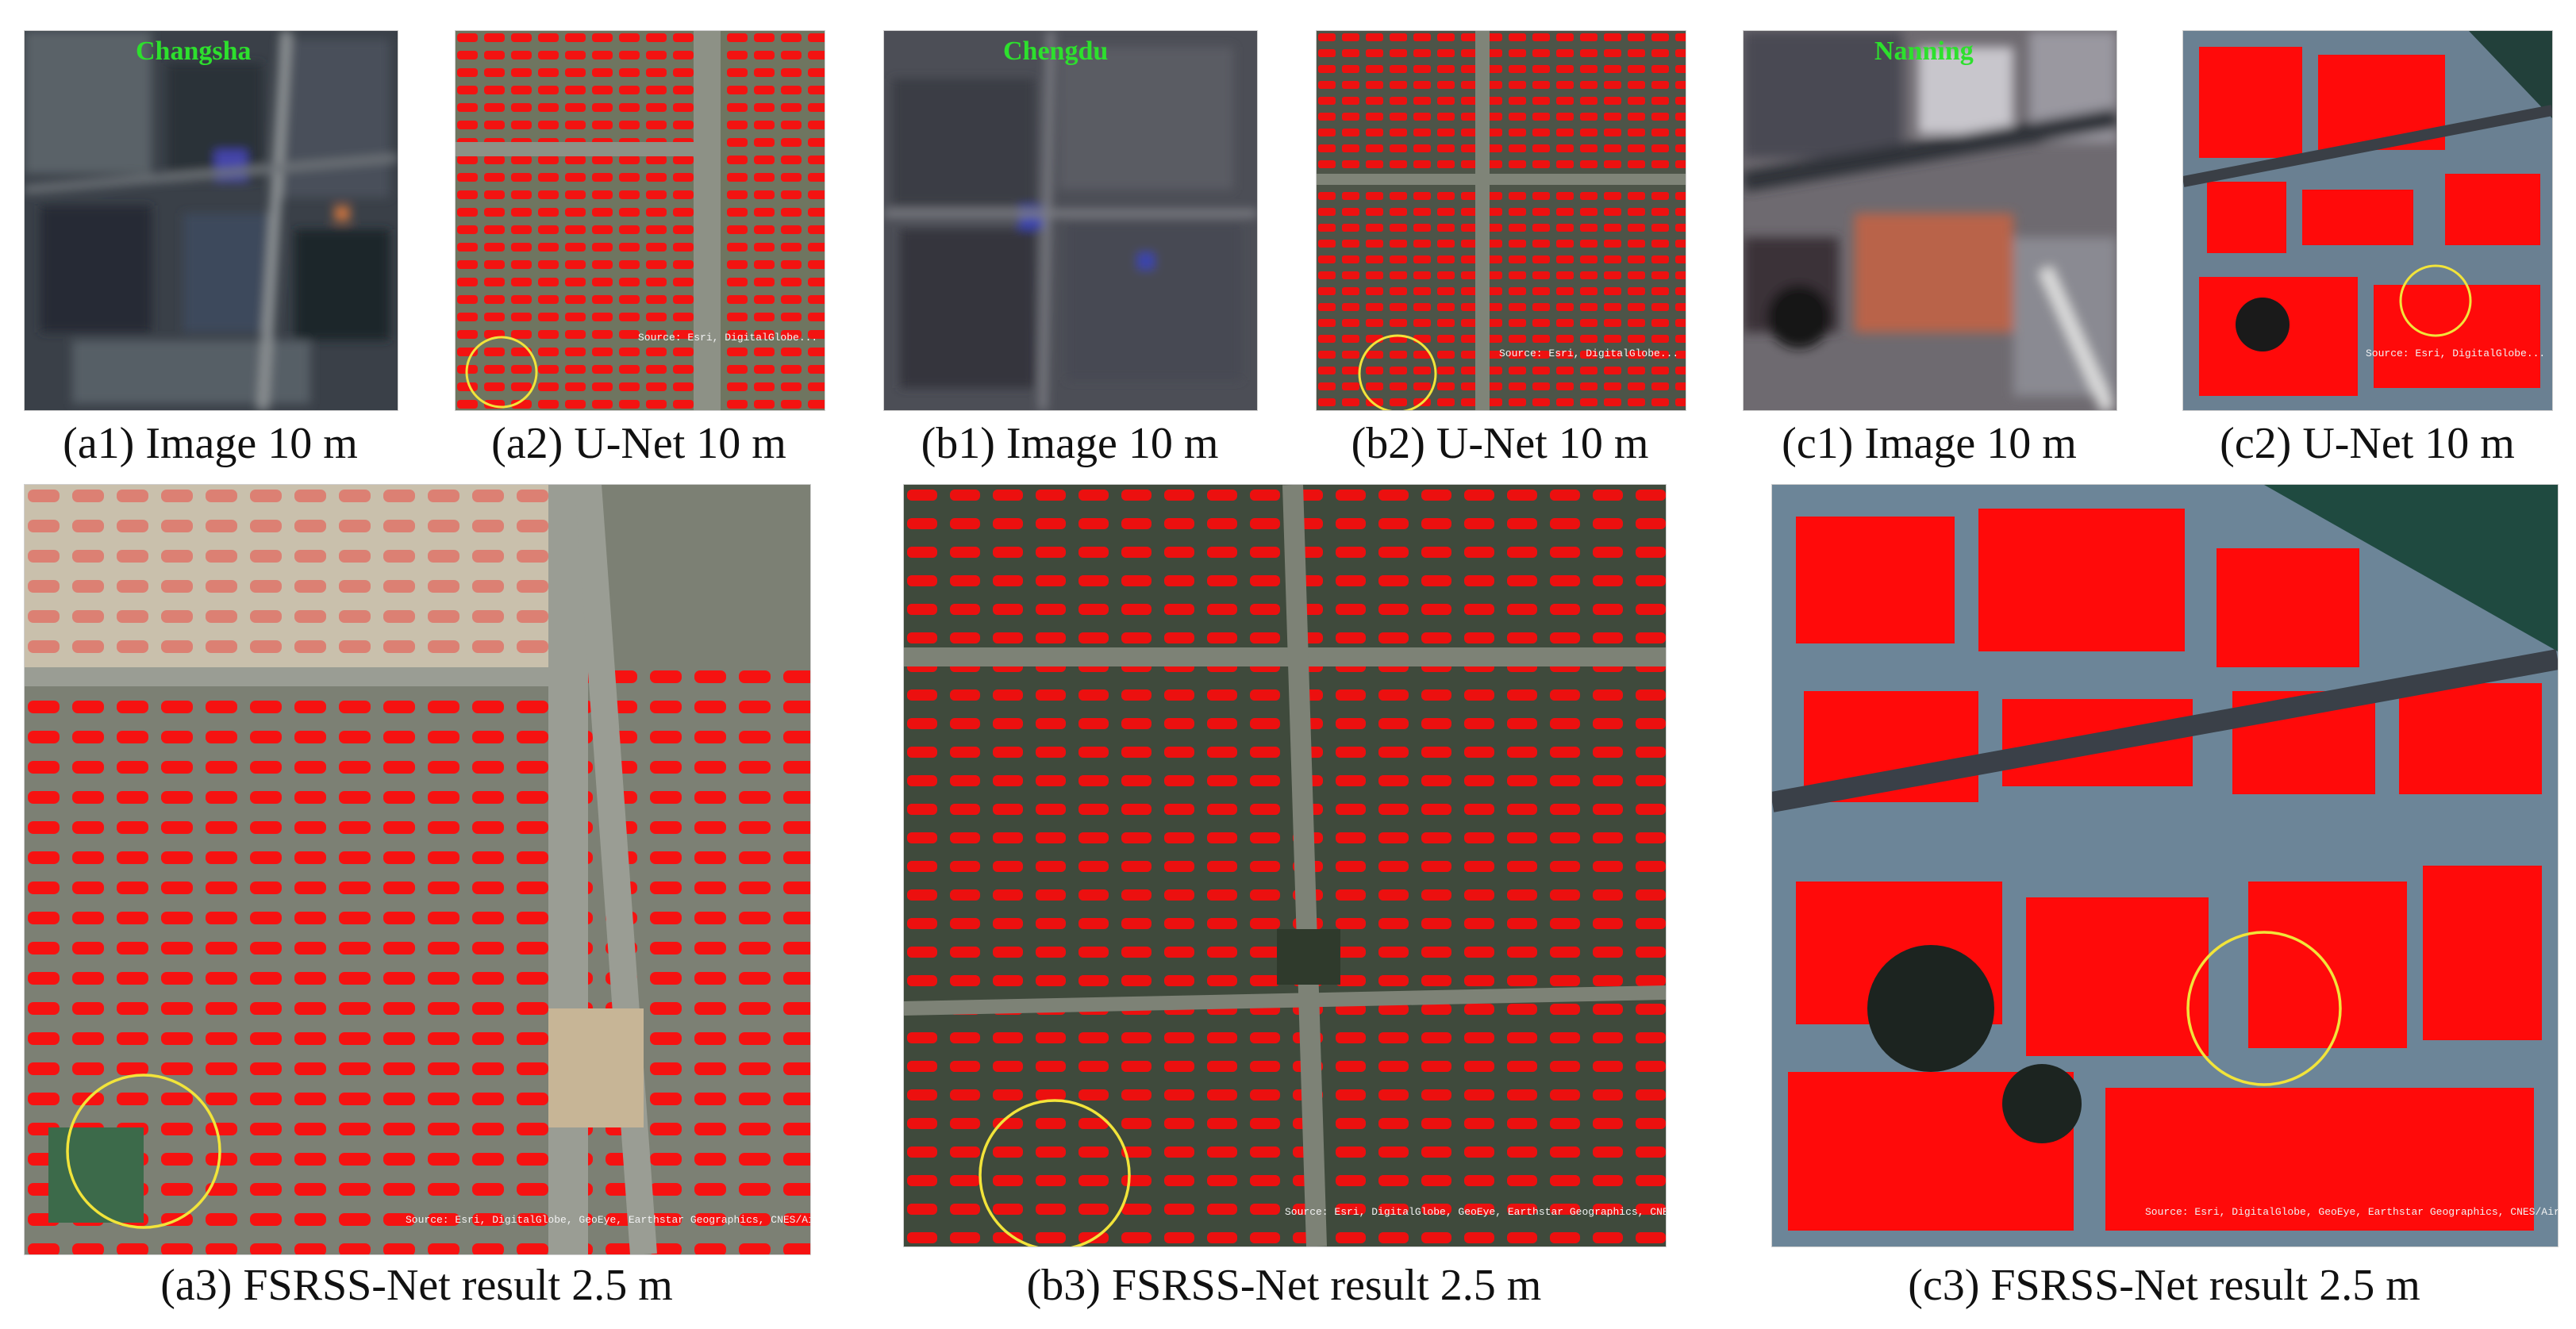 The height and width of the screenshot is (1329, 2576). Describe the element at coordinates (143, 1151) in the screenshot. I see `highlight-circle-a3` at that location.